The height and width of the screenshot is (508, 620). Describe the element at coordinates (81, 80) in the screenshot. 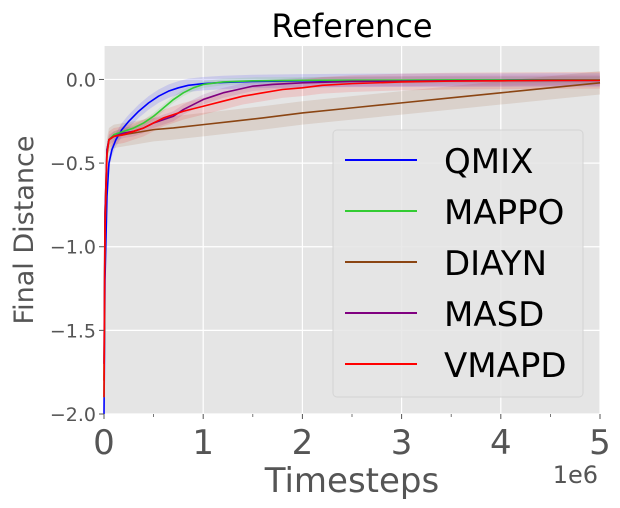

I see `y-tick-label: 0.0` at that location.